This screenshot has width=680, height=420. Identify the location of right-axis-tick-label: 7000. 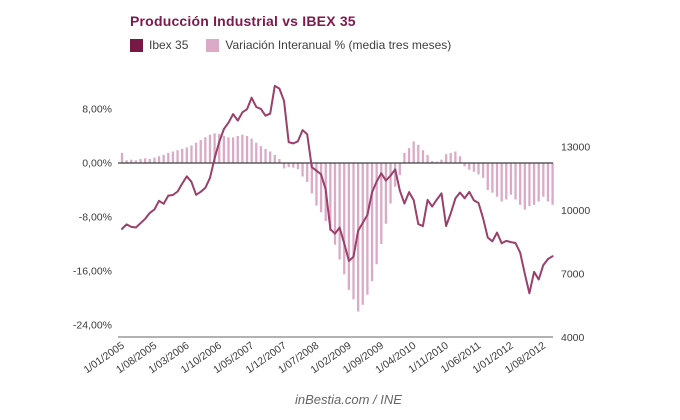
(573, 275).